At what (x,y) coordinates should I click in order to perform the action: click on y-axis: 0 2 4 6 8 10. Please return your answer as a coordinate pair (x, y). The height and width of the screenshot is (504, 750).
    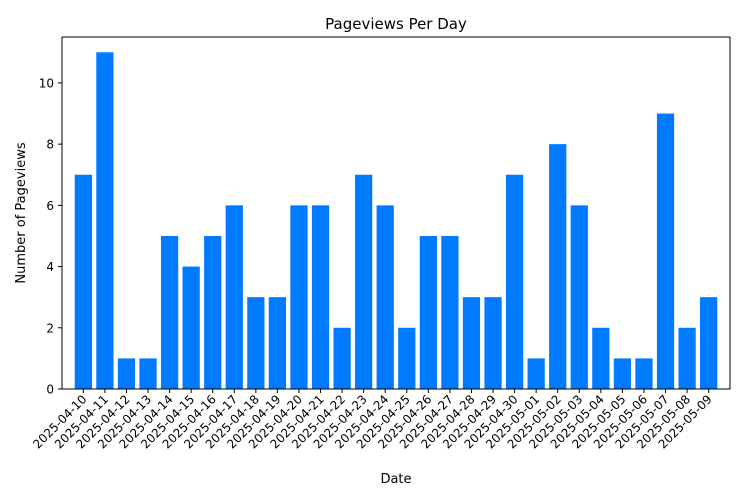
    Looking at the image, I should click on (50, 236).